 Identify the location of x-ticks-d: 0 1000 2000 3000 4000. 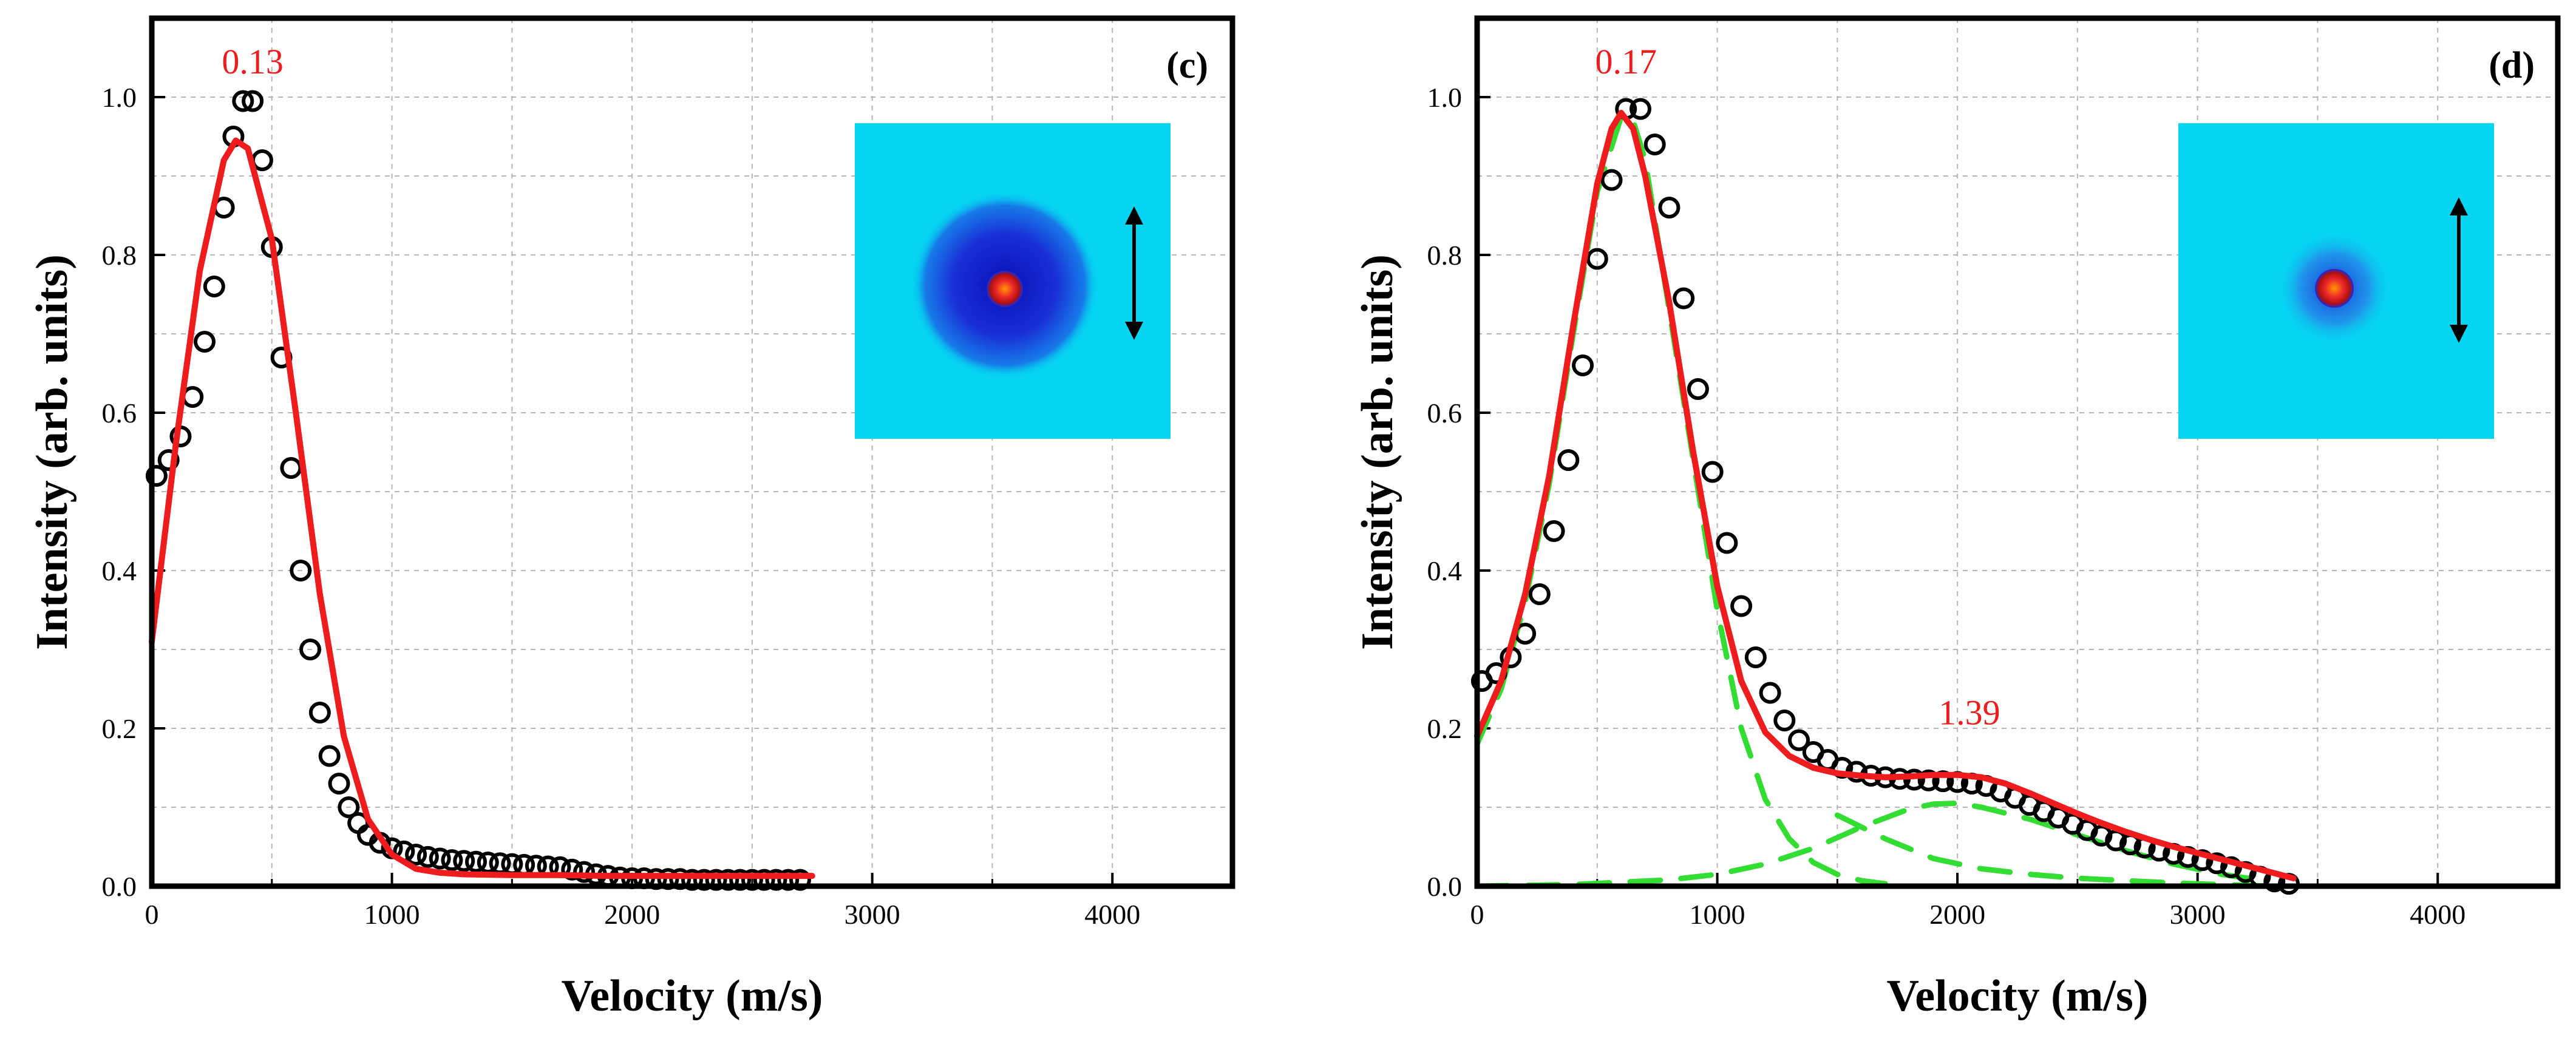
(1968, 901).